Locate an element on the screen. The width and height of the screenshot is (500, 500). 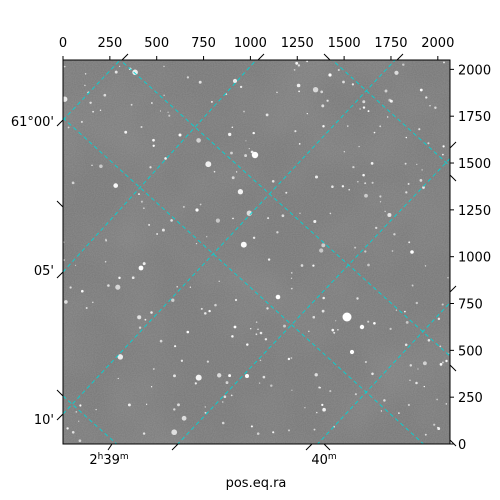
top-tick-label: 1750 is located at coordinates (390, 43).